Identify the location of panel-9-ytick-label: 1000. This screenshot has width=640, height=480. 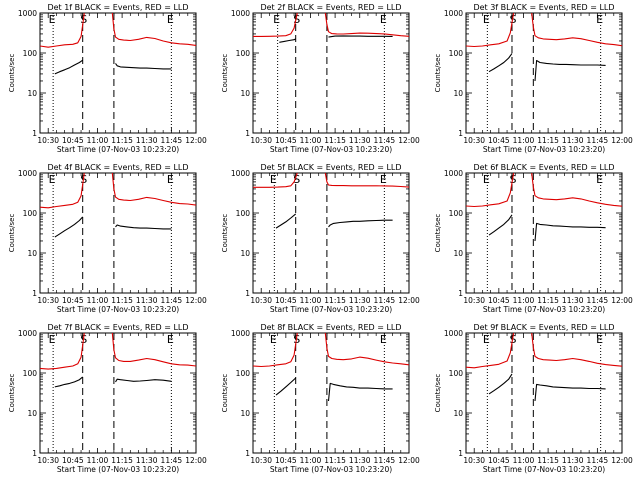
(453, 333).